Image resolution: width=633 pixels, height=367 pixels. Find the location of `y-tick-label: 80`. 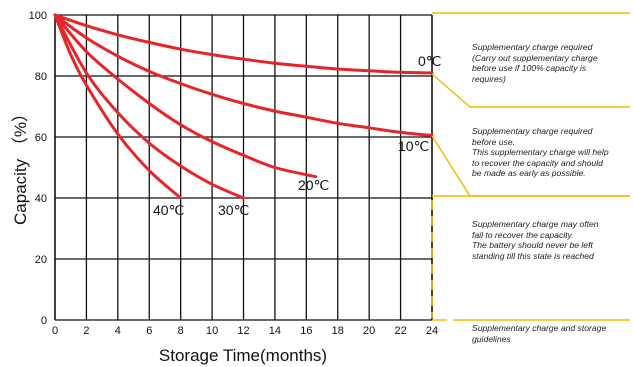

y-tick-label: 80 is located at coordinates (41, 77).